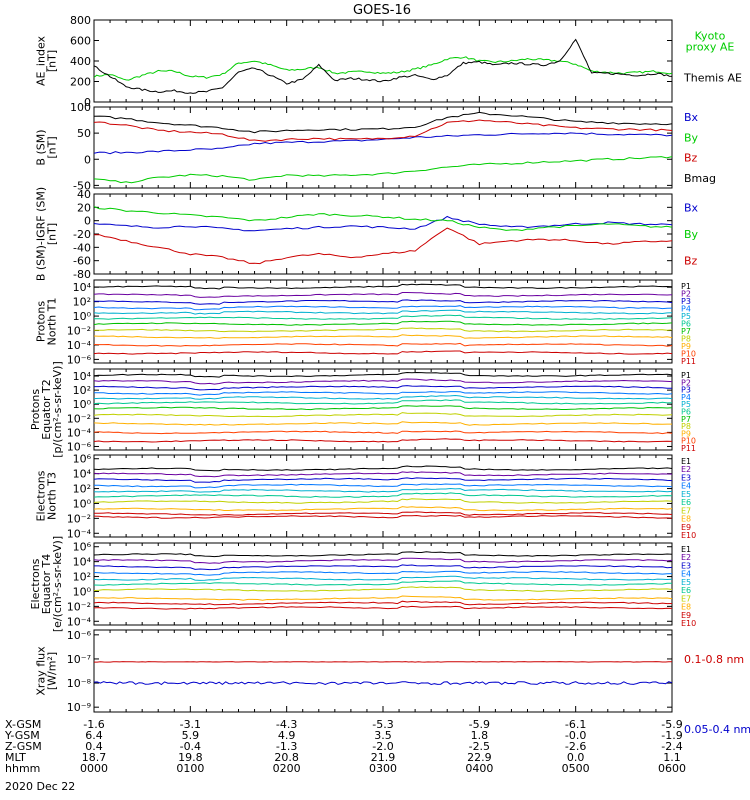 This screenshot has height=800, width=750. What do you see at coordinates (57, 409) in the screenshot?
I see `y-axis-label: [p/(cm²-s-sr-keV)]` at bounding box center [57, 409].